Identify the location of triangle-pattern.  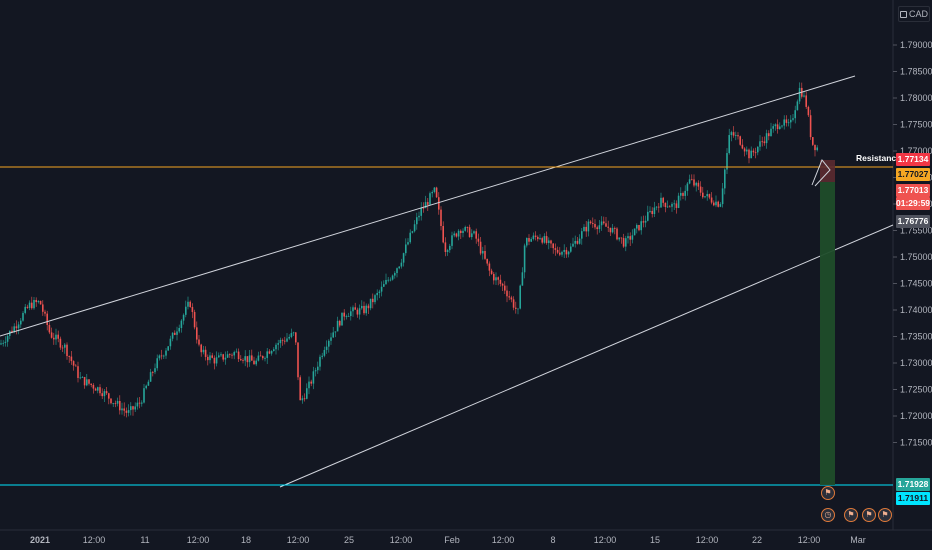
(821, 173).